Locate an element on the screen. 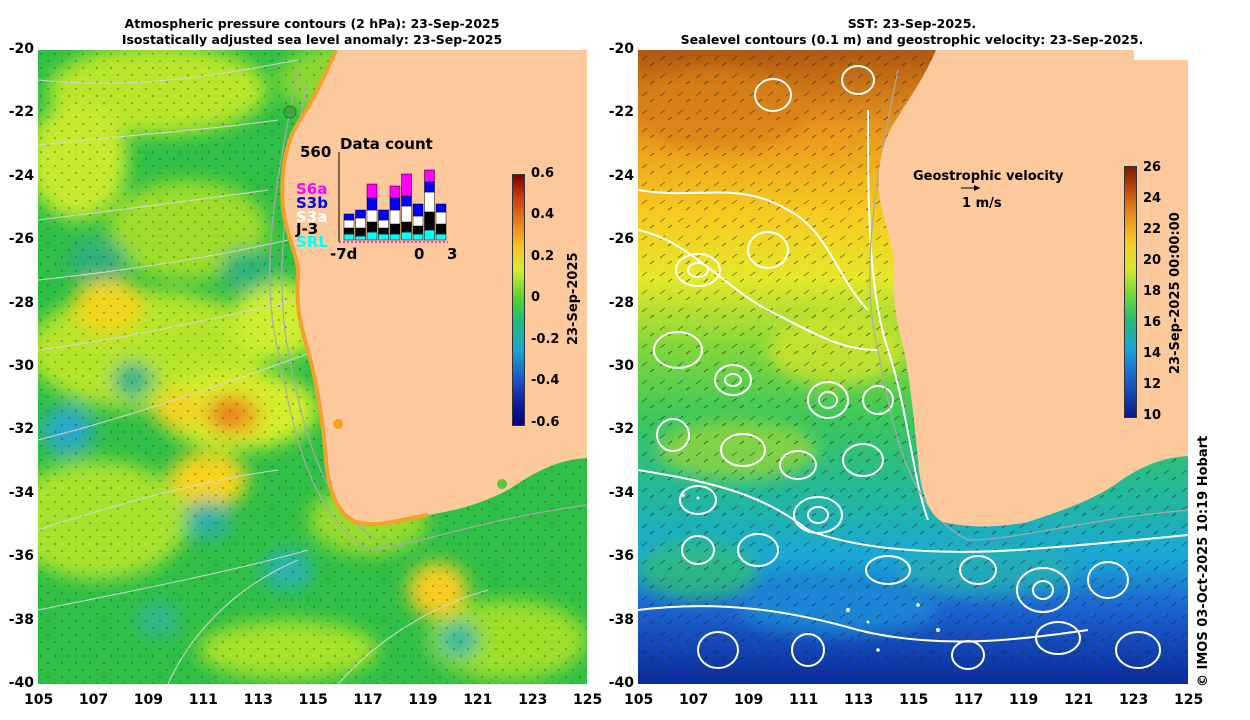  left-x-tick: 123 is located at coordinates (533, 700).